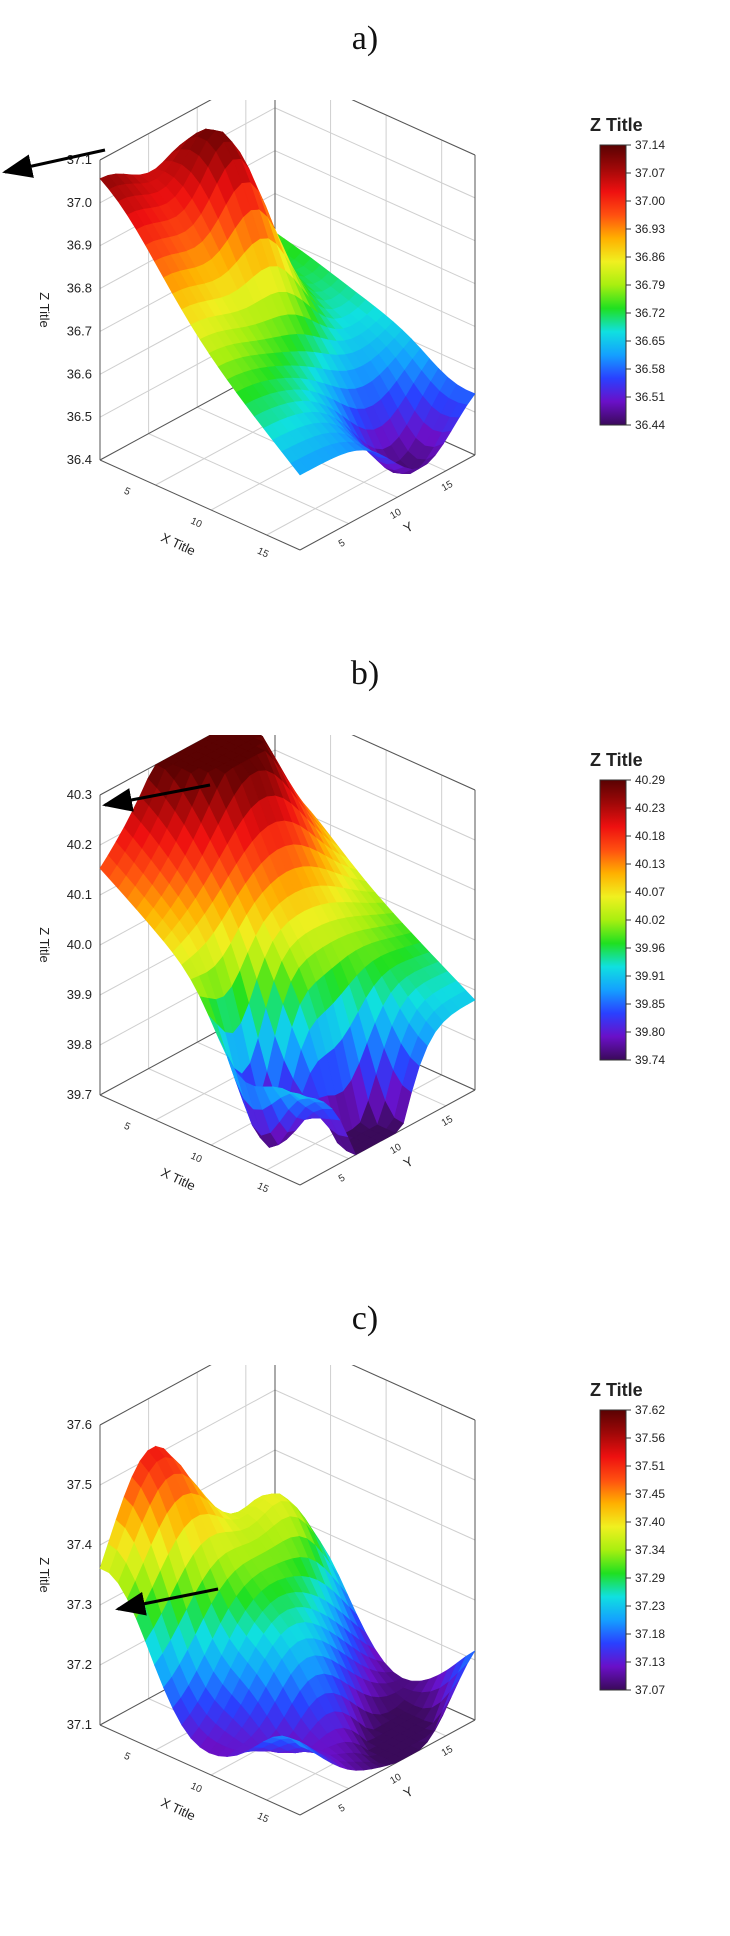 Image resolution: width=730 pixels, height=1936 pixels. What do you see at coordinates (650, 948) in the screenshot?
I see `colorbar-tick-label: 39.96` at bounding box center [650, 948].